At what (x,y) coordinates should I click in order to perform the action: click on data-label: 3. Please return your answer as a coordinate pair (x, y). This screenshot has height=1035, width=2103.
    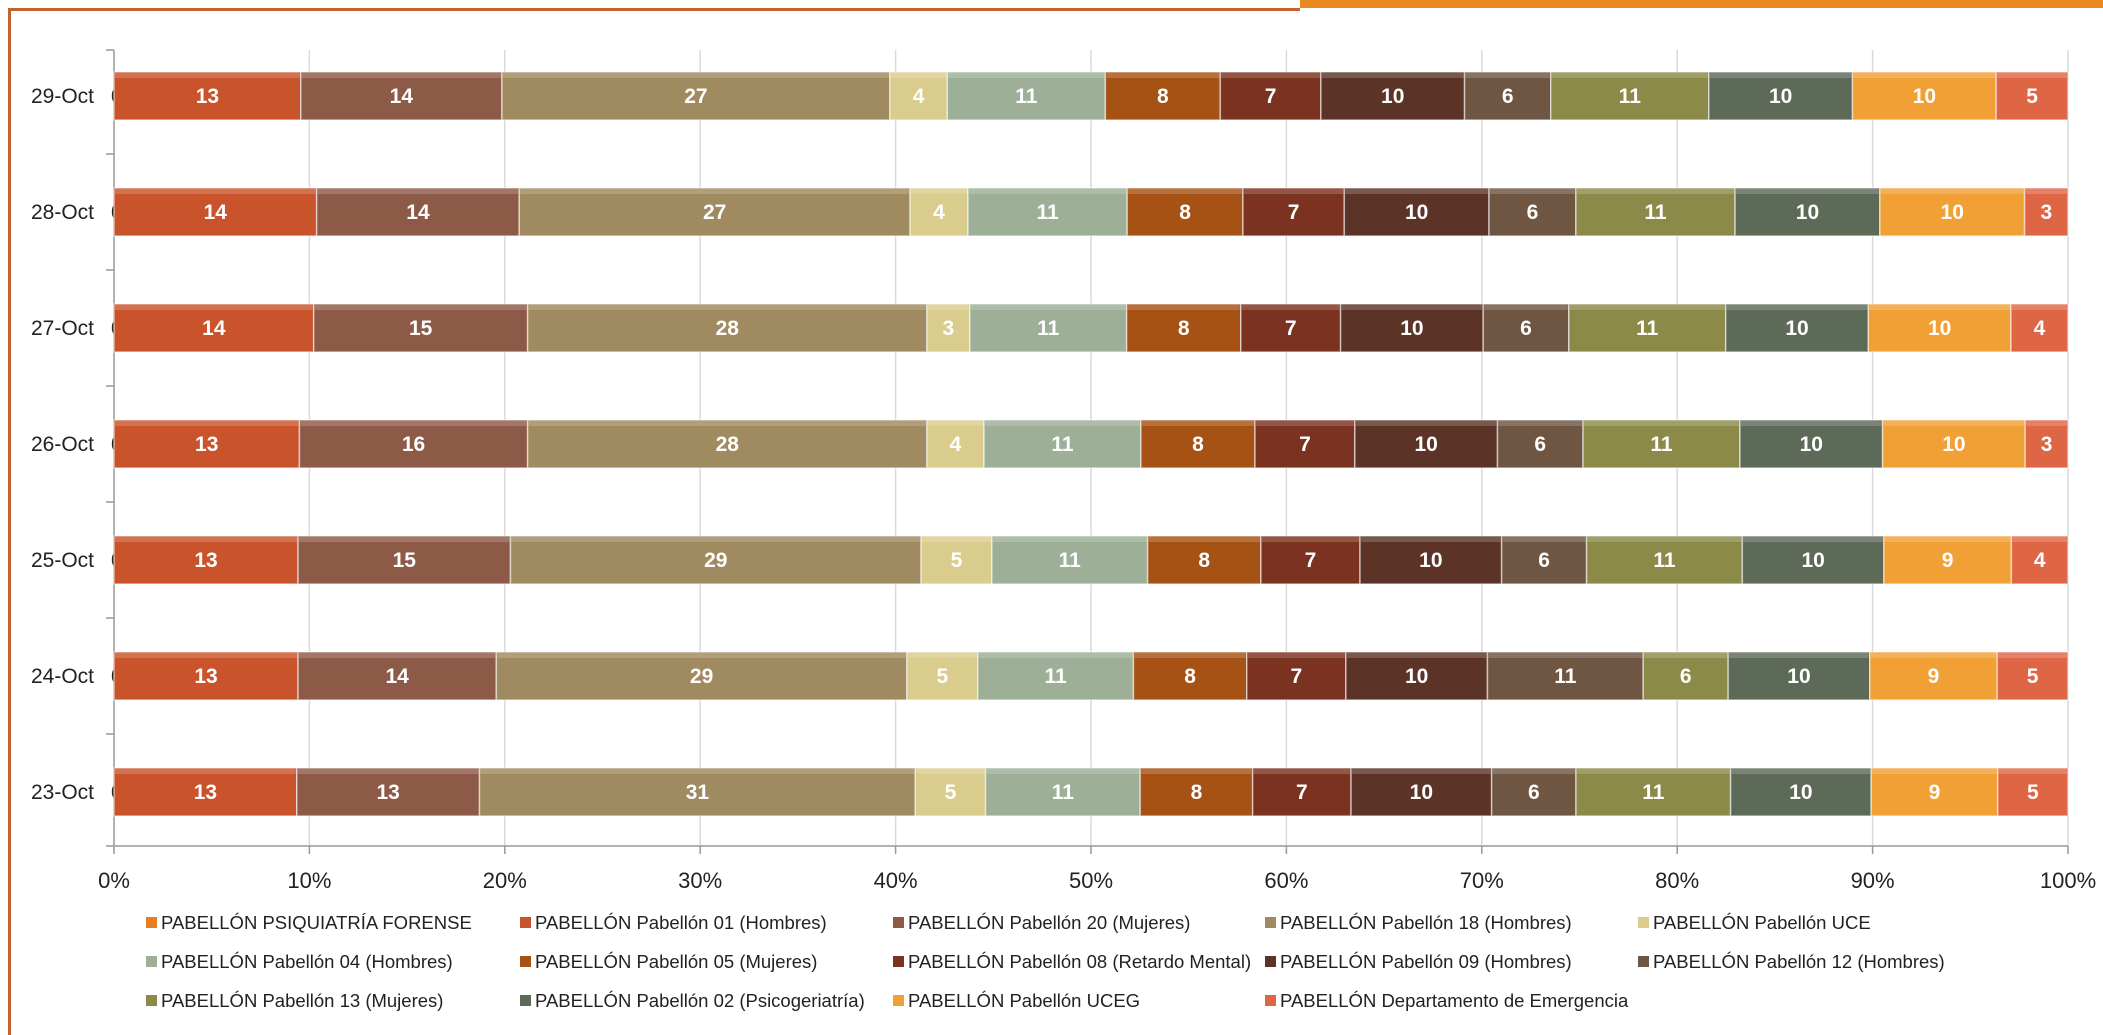
    Looking at the image, I should click on (949, 328).